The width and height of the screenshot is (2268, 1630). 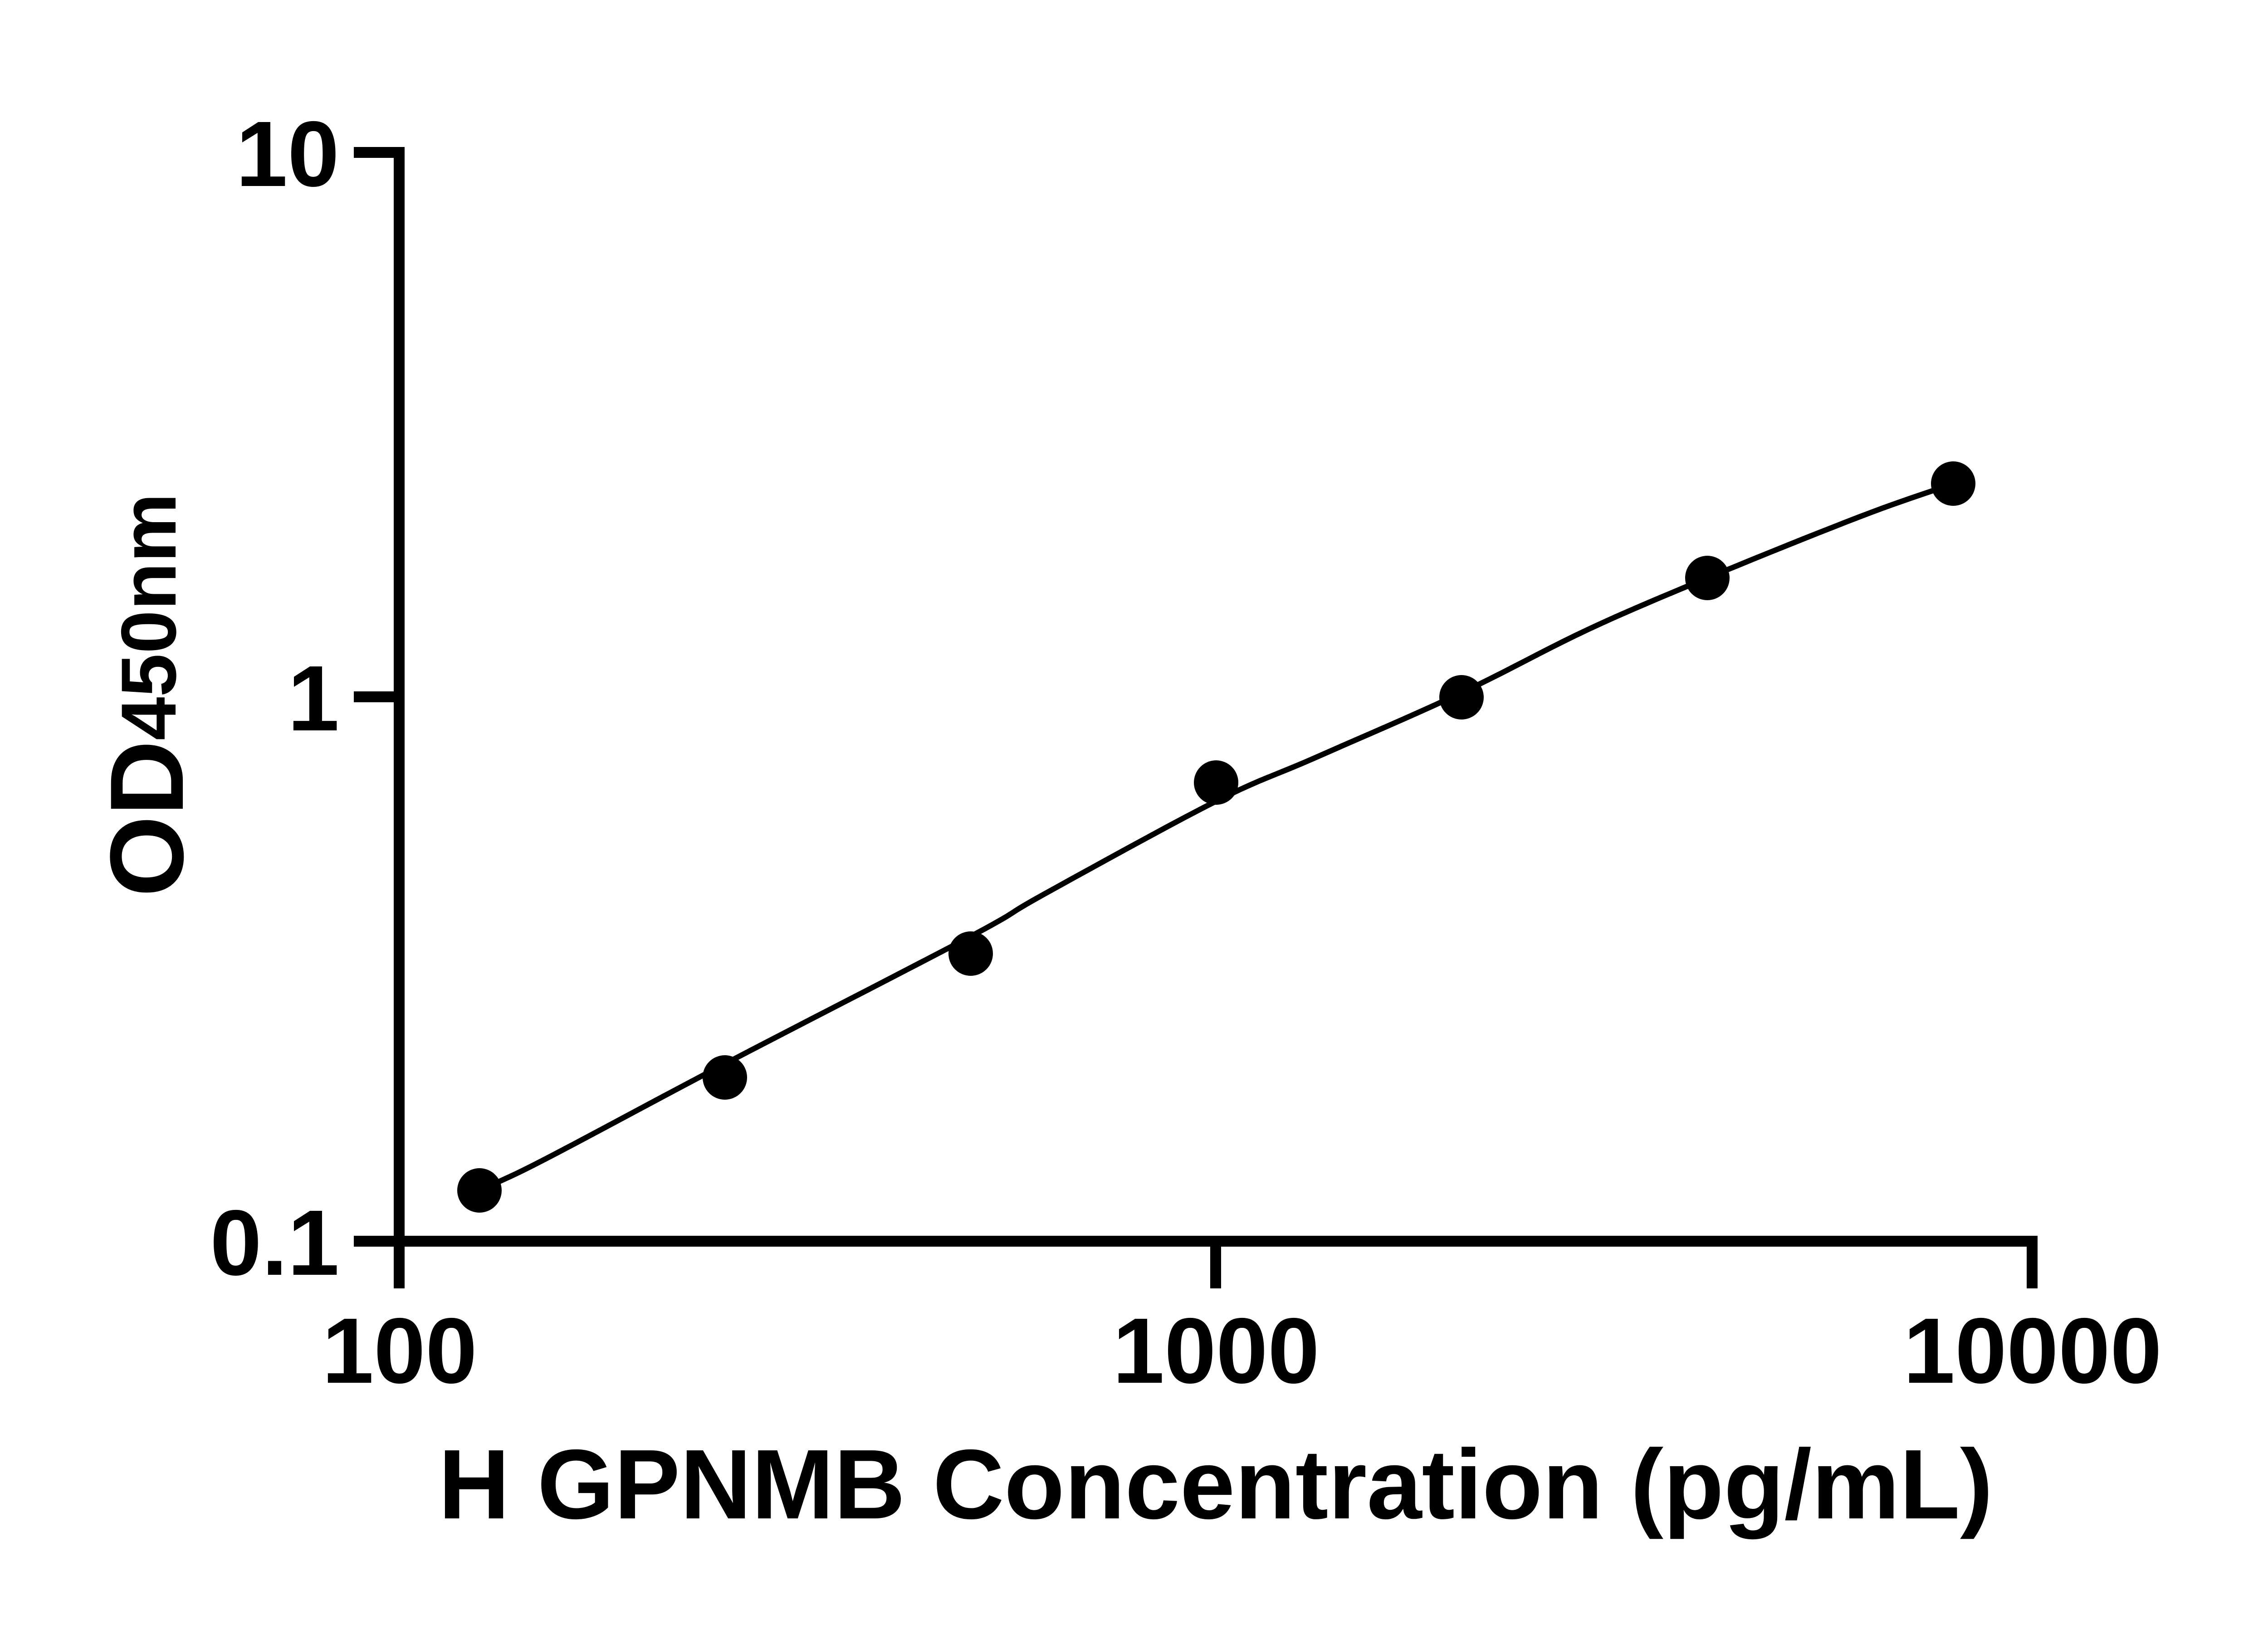 I want to click on svg-text: 1000, so click(x=1217, y=1351).